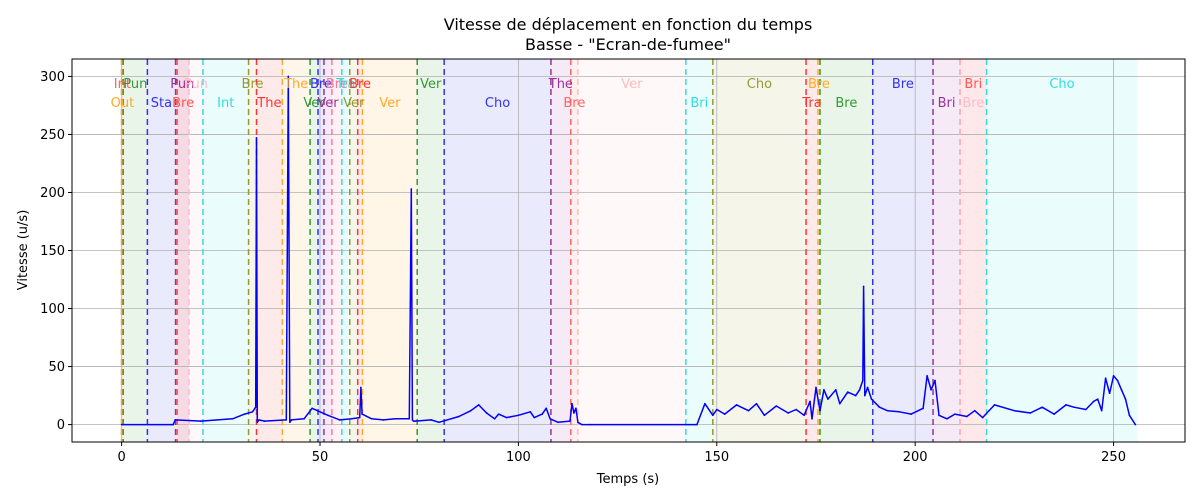 This screenshot has height=500, width=1200. Describe the element at coordinates (1113, 457) in the screenshot. I see `x-tick-label: 250` at that location.